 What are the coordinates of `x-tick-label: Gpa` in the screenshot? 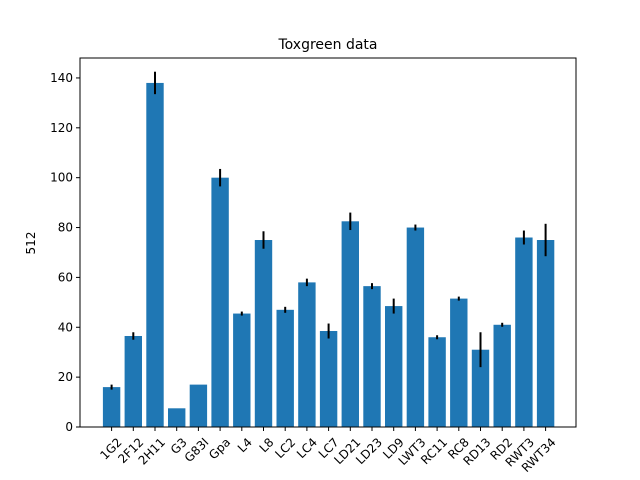 It's located at (219, 448).